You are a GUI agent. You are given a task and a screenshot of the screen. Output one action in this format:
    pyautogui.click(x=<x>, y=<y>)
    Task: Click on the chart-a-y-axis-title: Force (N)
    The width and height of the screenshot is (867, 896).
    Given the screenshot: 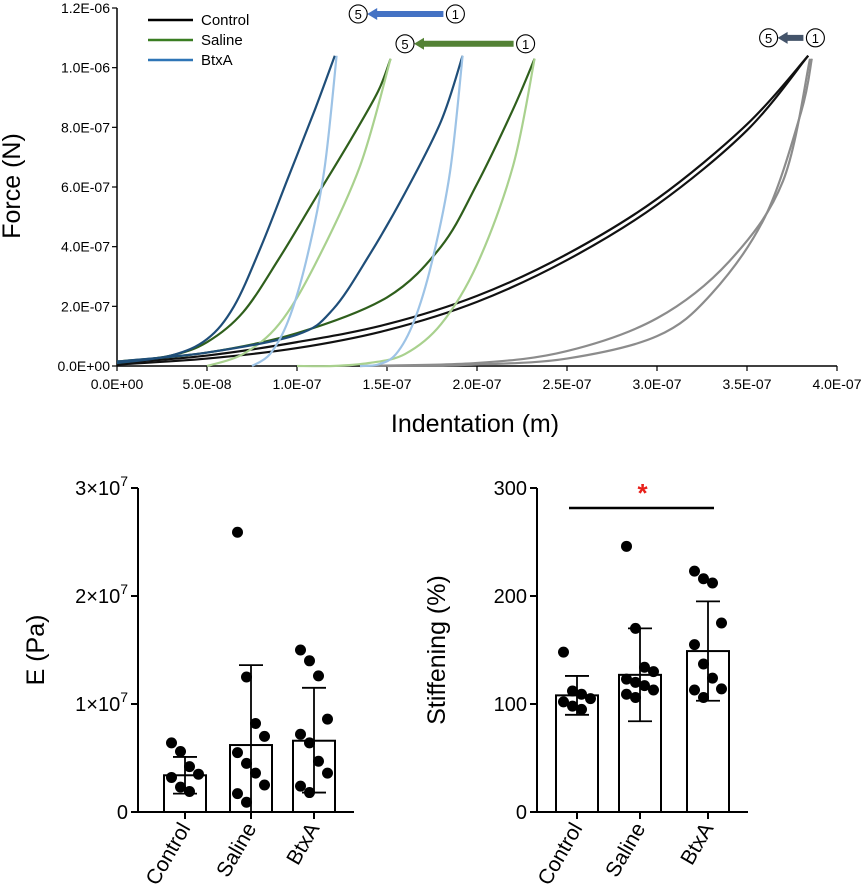 What is the action you would take?
    pyautogui.click(x=13, y=186)
    